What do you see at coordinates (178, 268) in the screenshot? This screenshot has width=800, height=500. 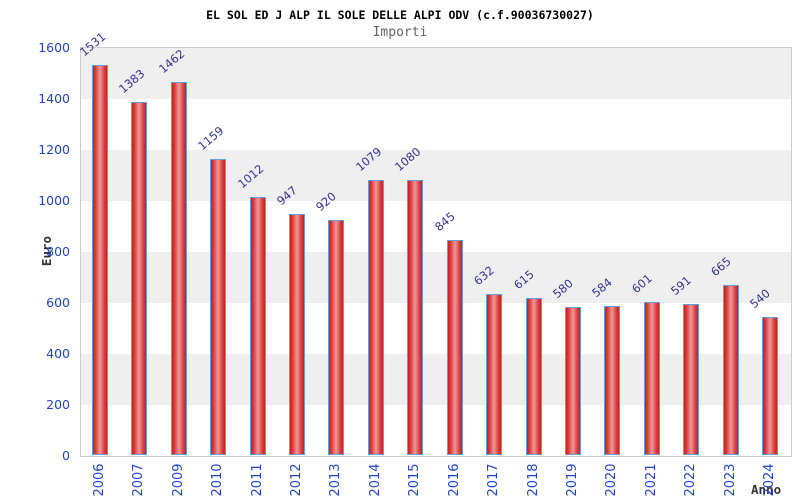 I see `bar-2009` at bounding box center [178, 268].